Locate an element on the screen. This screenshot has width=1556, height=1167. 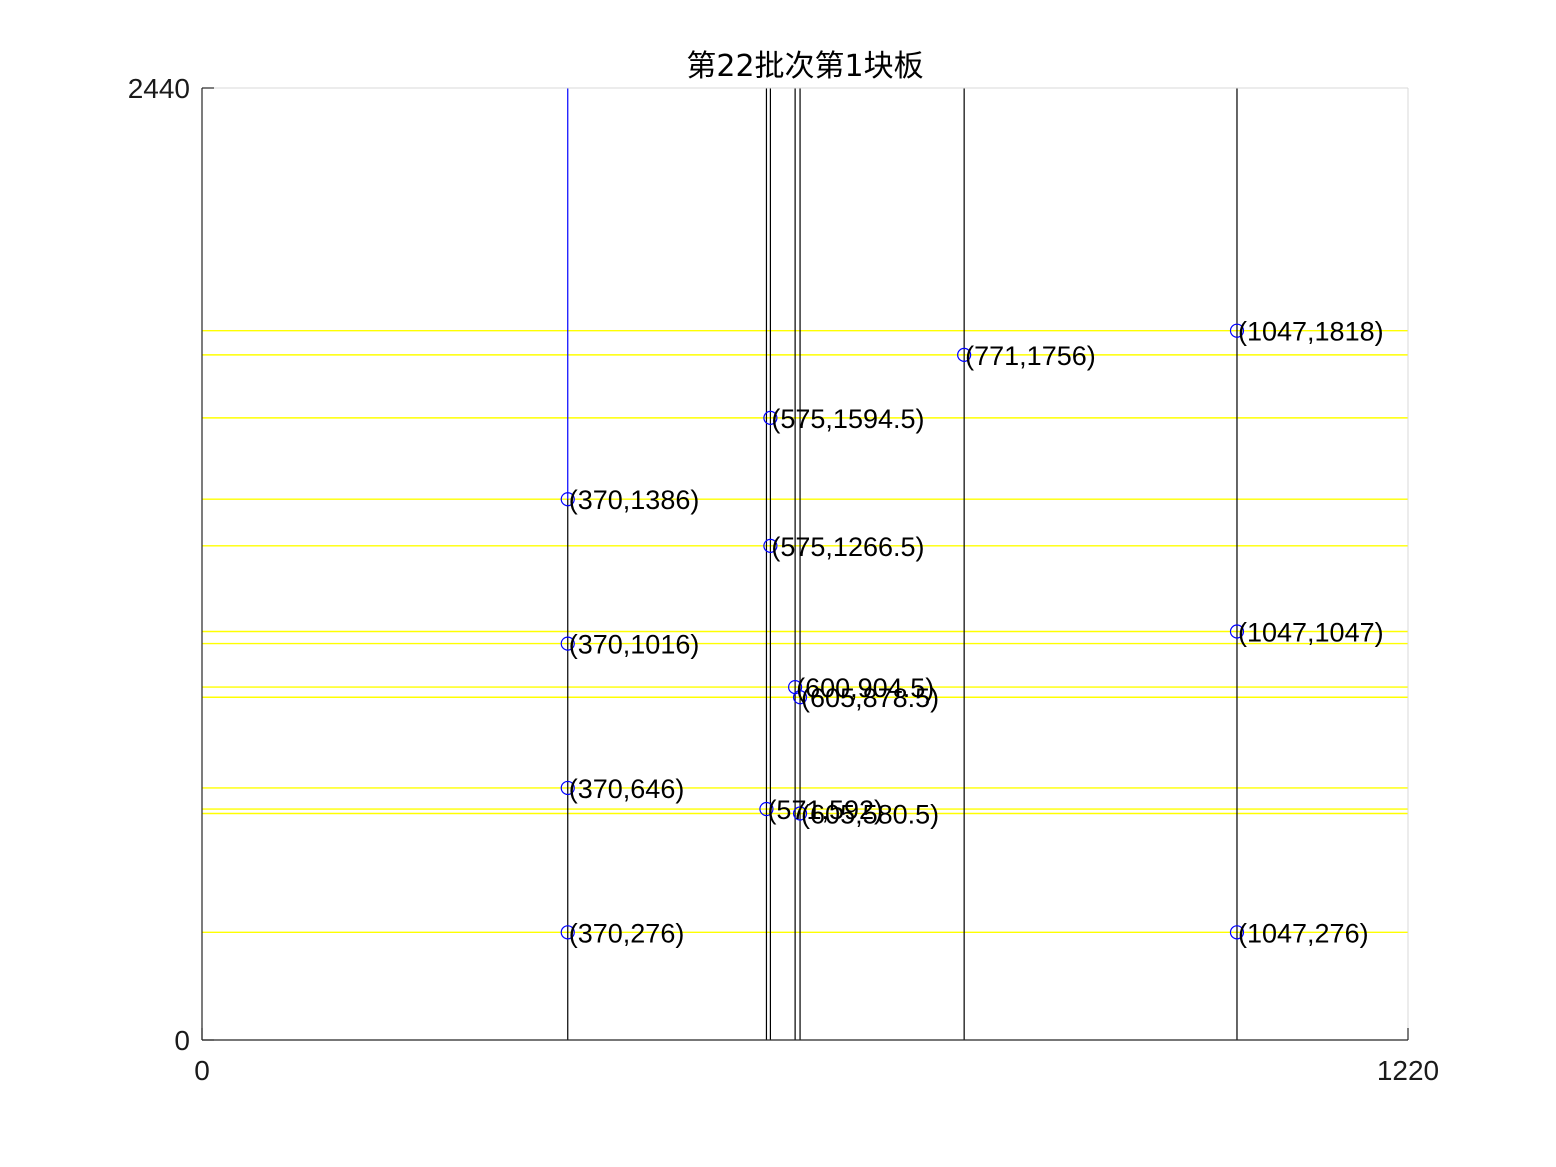
point-label: (605,580.5) is located at coordinates (870, 815).